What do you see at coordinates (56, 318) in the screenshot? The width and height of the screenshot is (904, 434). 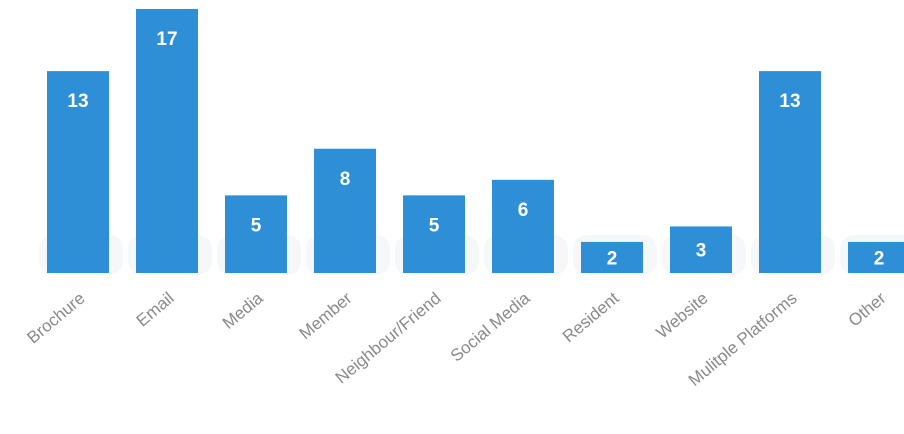 I see `x-tick-label: Brochure` at bounding box center [56, 318].